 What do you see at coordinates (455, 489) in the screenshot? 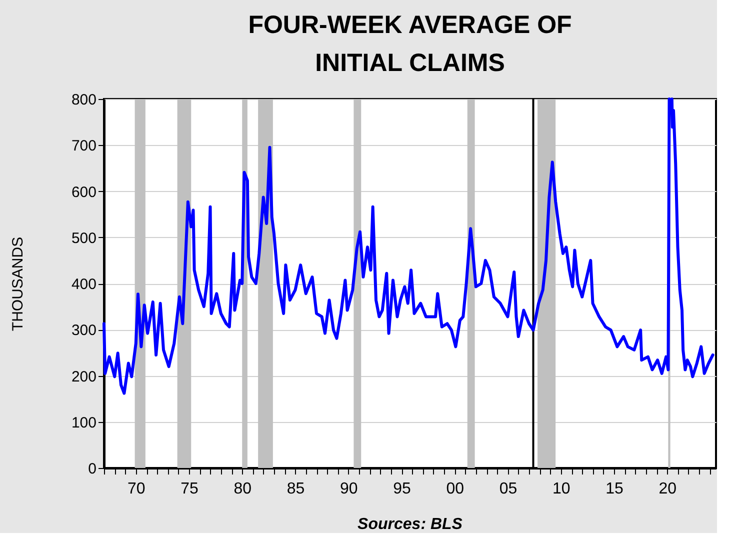
I see `x-tick-label: 00` at bounding box center [455, 489].